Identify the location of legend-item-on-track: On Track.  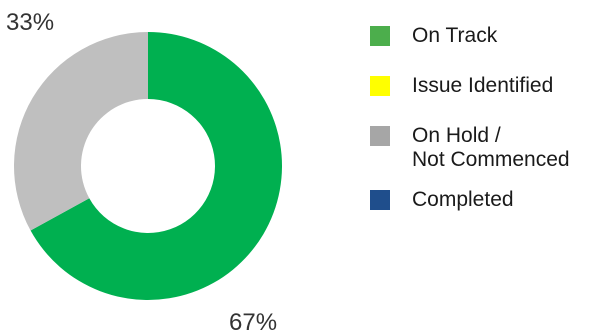
(488, 36).